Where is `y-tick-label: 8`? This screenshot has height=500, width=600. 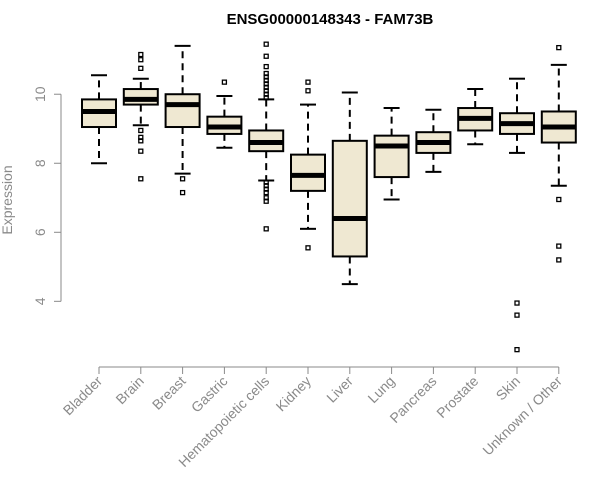
y-tick-label: 8 is located at coordinates (40, 163).